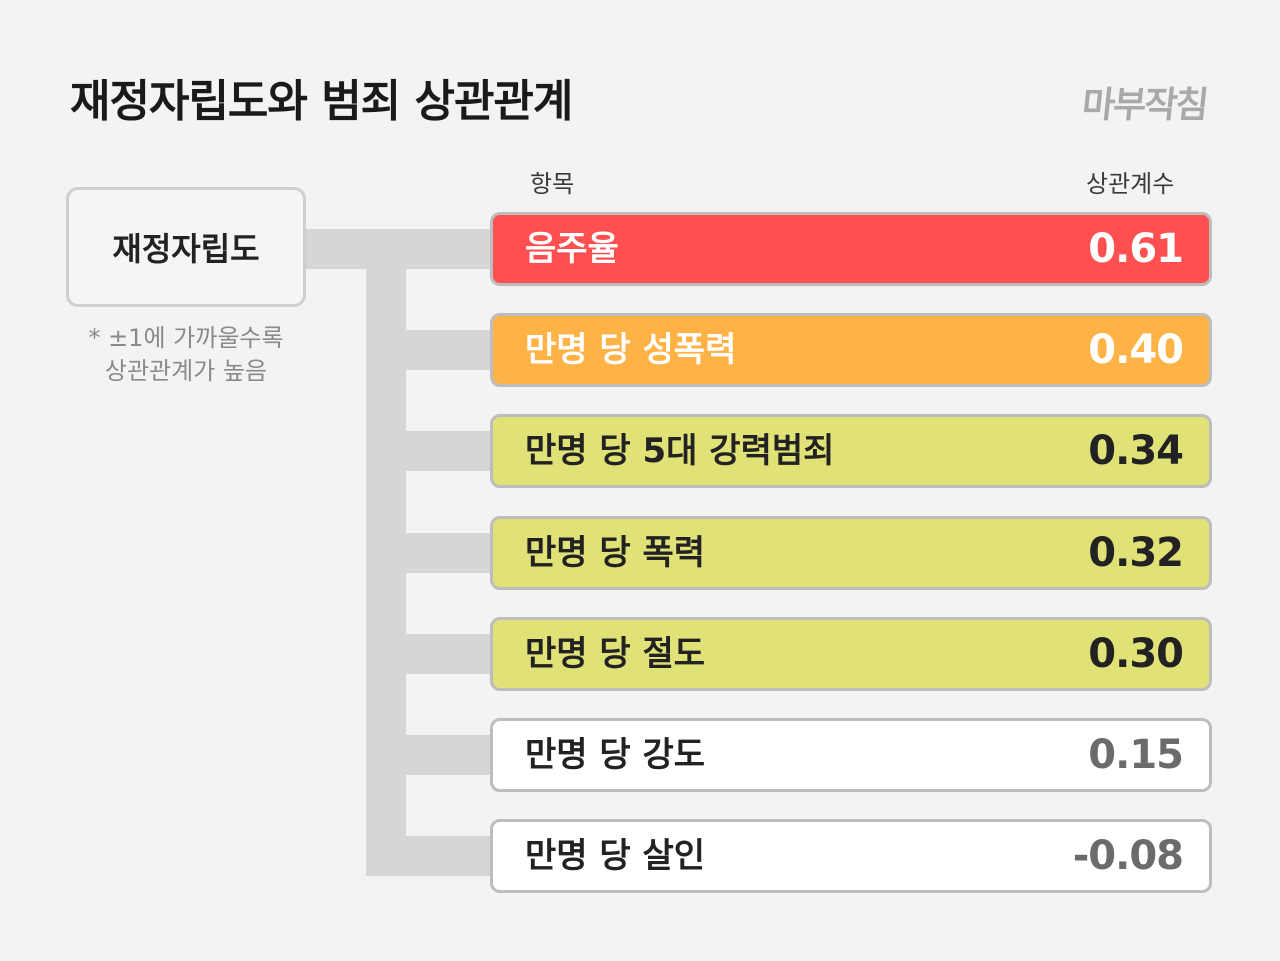 The height and width of the screenshot is (961, 1280). What do you see at coordinates (851, 856) in the screenshot?
I see `table-row: 만명 당 살인 -0.08` at bounding box center [851, 856].